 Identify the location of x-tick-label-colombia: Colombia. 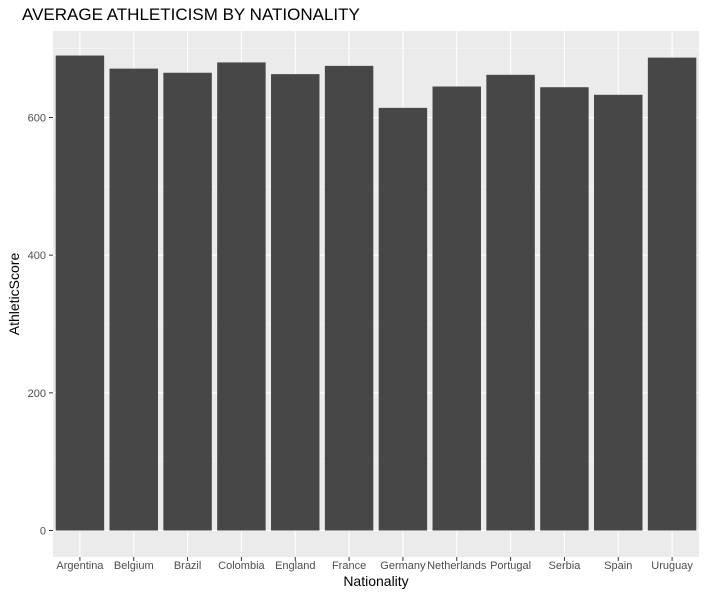
(241, 566).